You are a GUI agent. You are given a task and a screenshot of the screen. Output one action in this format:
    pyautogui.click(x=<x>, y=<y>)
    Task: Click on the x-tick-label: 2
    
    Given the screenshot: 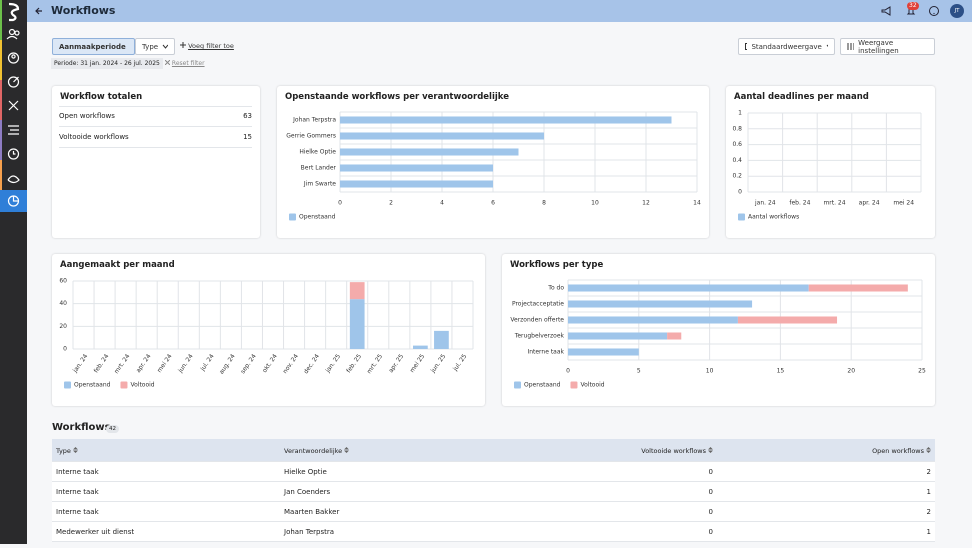 What is the action you would take?
    pyautogui.click(x=391, y=203)
    